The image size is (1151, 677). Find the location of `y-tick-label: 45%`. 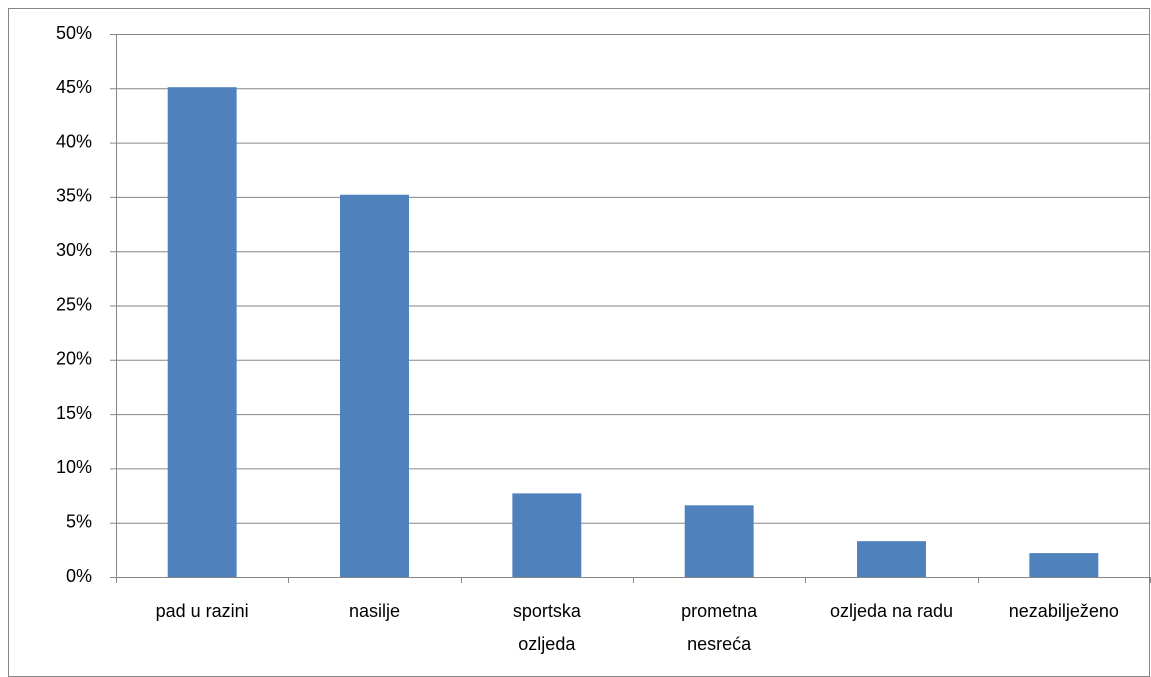

y-tick-label: 45% is located at coordinates (74, 87).